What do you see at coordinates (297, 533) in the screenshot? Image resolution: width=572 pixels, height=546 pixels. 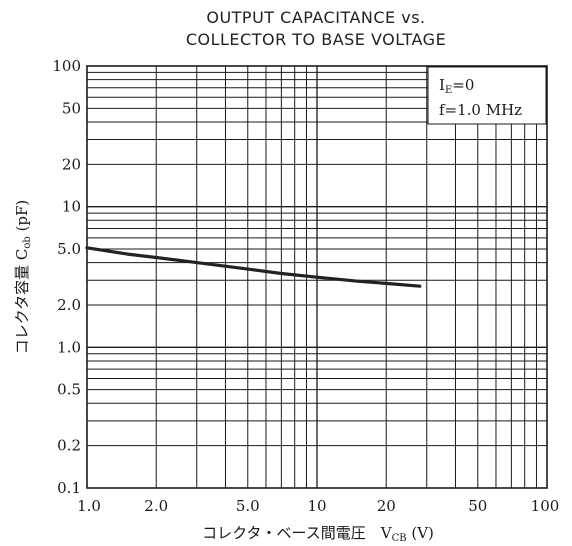 I see `x-axis-label-main: コレクタ・ベース間電圧 V` at bounding box center [297, 533].